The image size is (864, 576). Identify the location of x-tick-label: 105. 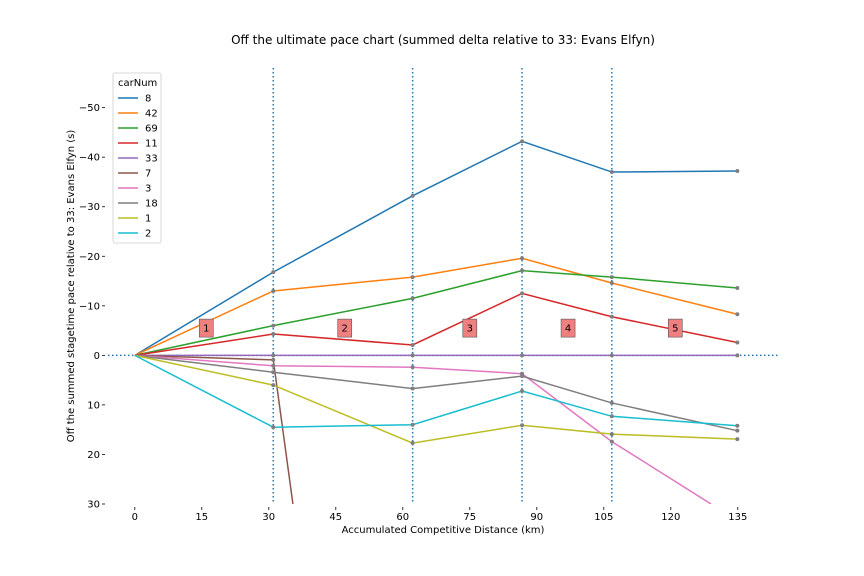
(603, 517).